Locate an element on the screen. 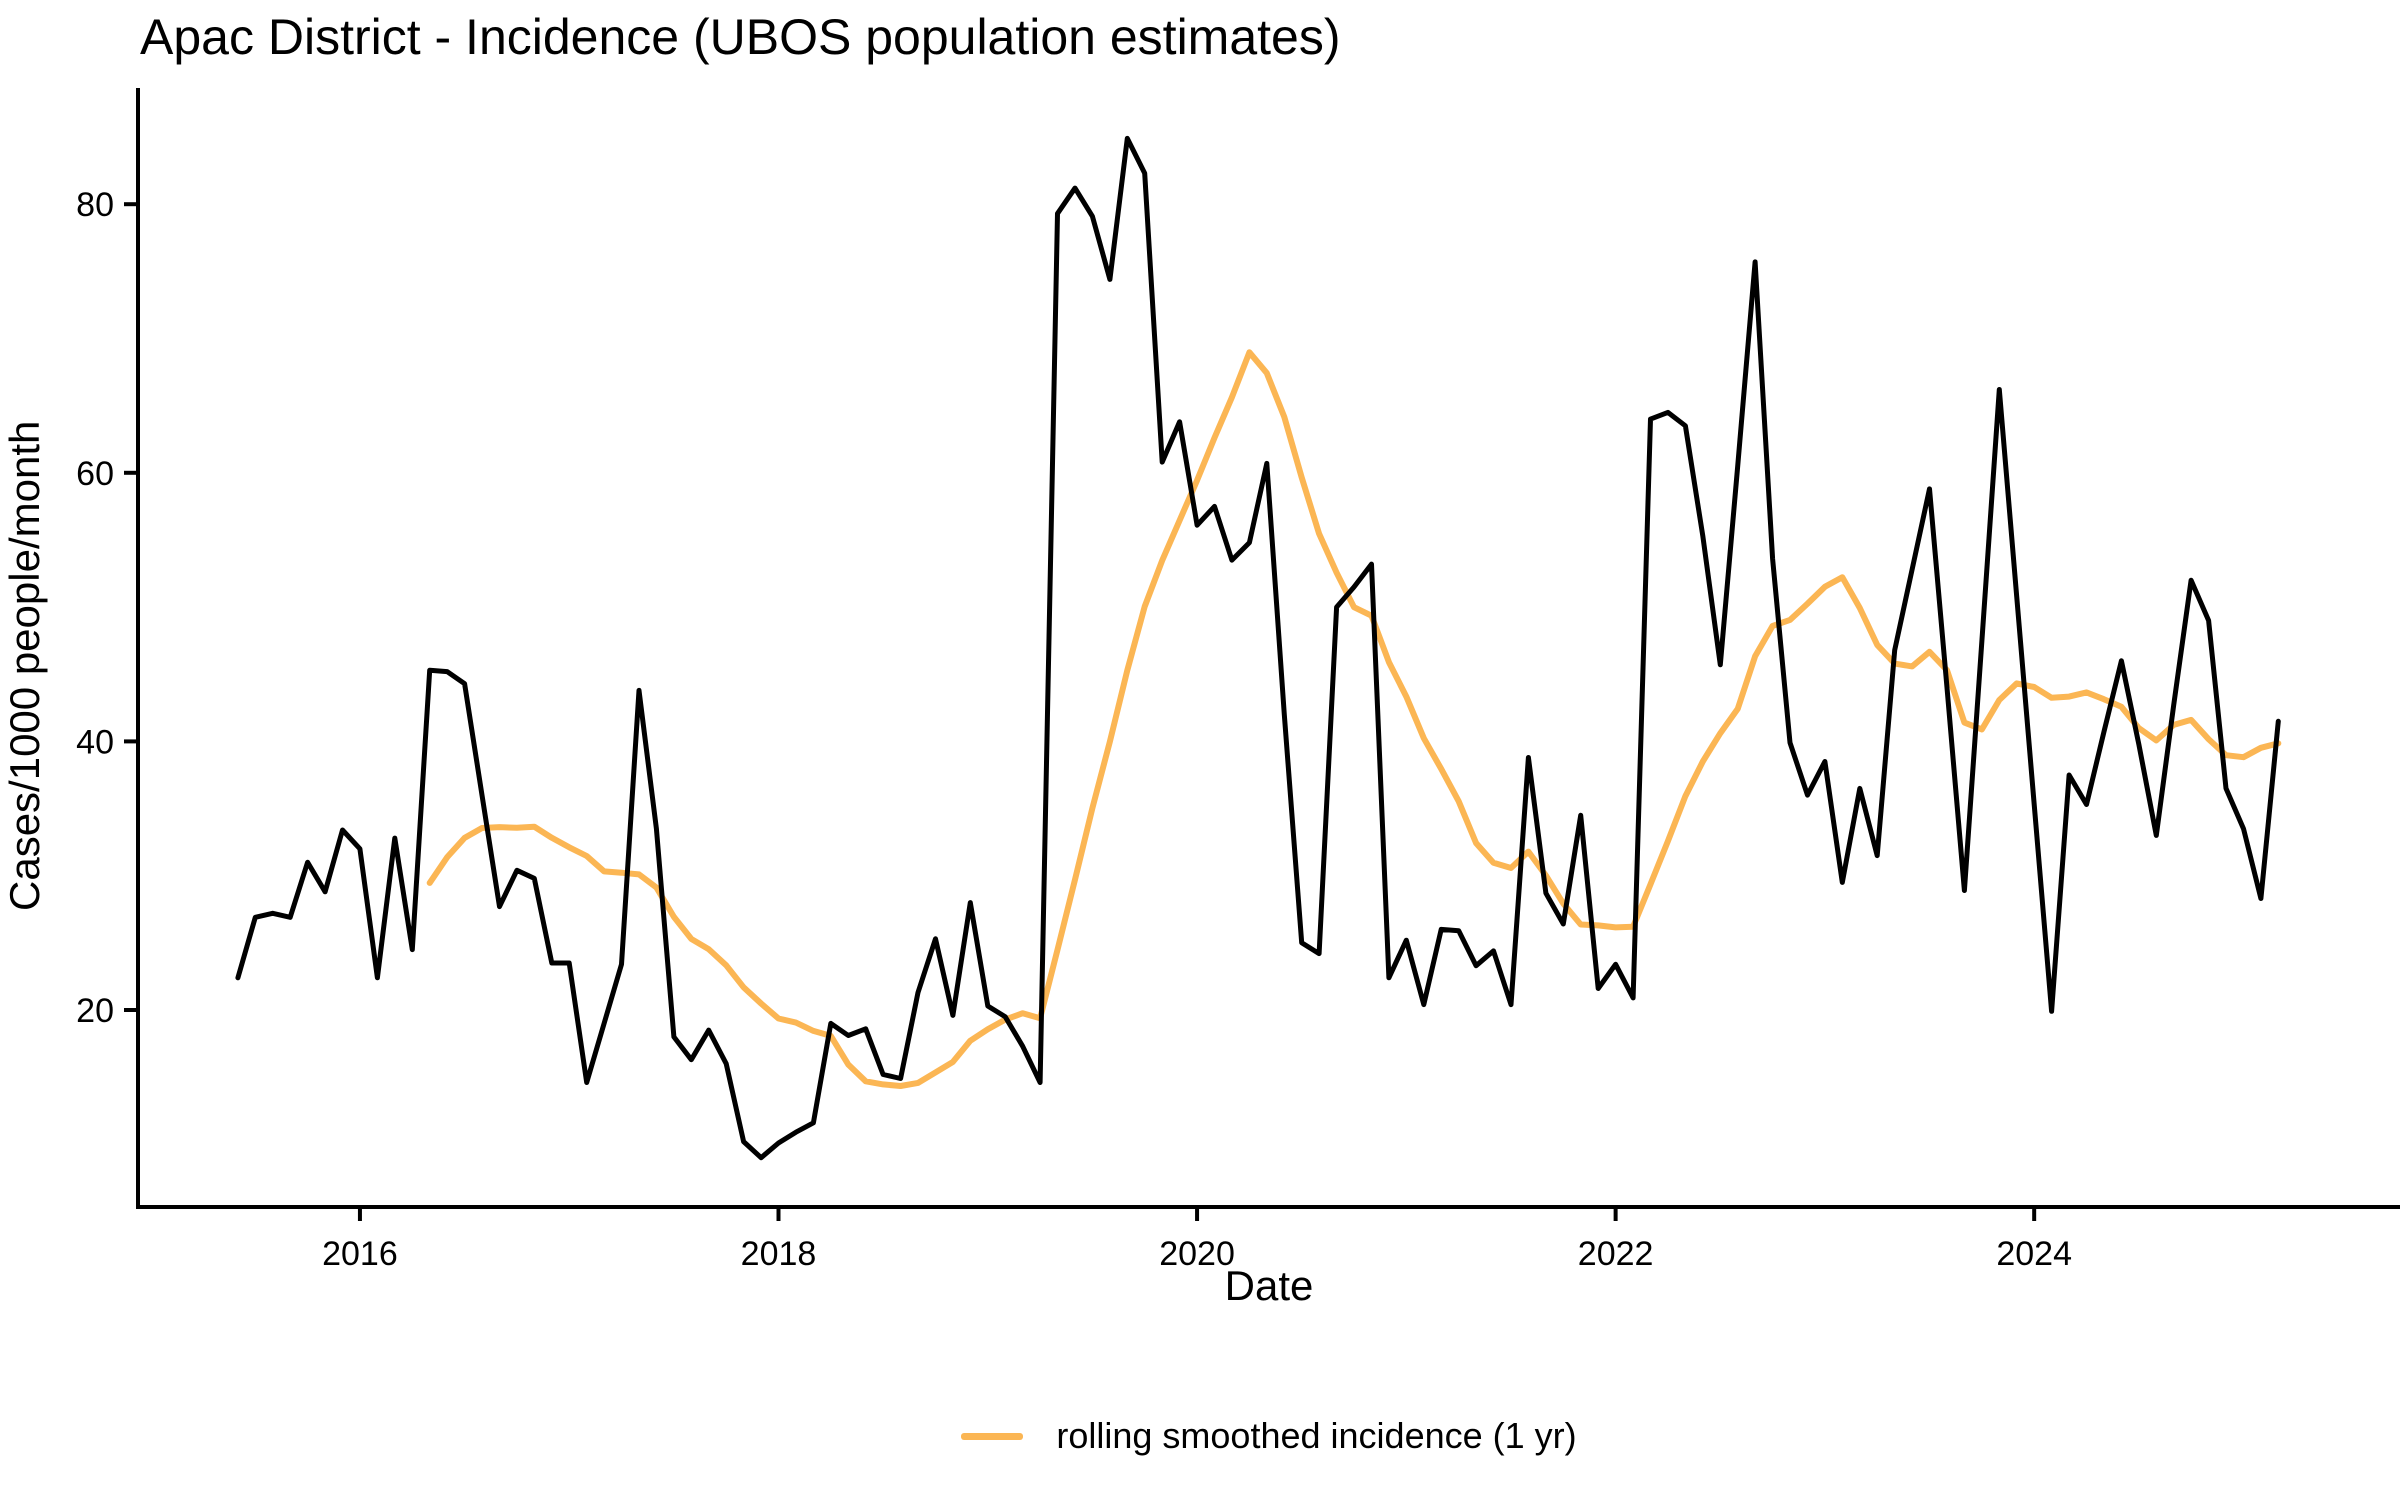 The width and height of the screenshot is (2400, 1500). y-tick-label: 20 is located at coordinates (95, 1011).